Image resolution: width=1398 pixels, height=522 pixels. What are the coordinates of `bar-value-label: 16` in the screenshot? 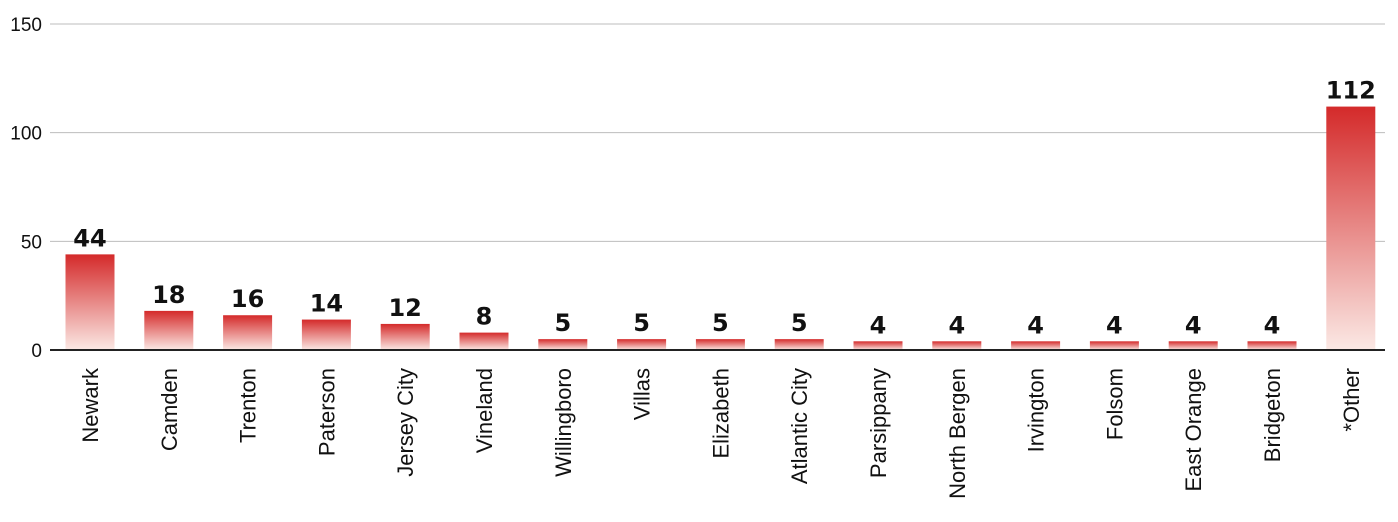 It's located at (247, 299).